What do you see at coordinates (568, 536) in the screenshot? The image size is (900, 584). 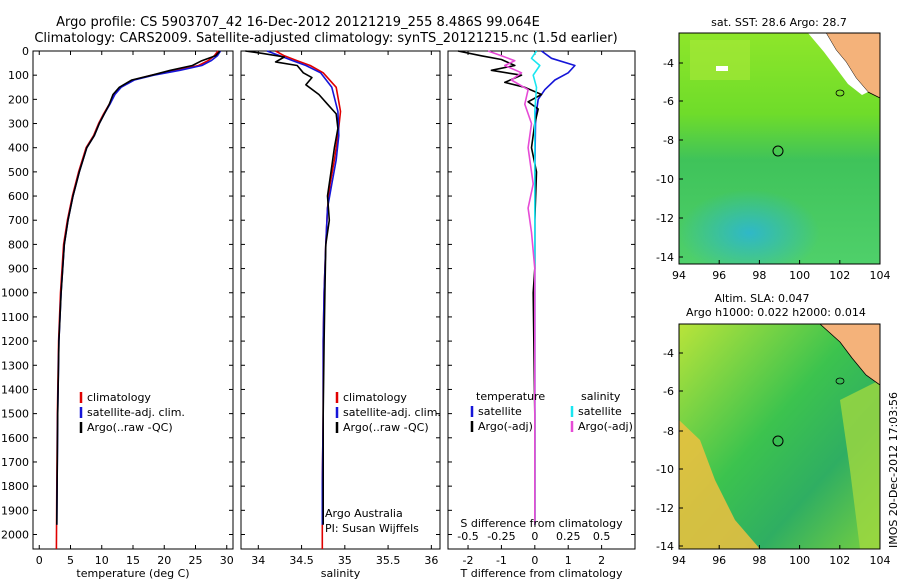 I see `s-tick-label: 0.25` at bounding box center [568, 536].